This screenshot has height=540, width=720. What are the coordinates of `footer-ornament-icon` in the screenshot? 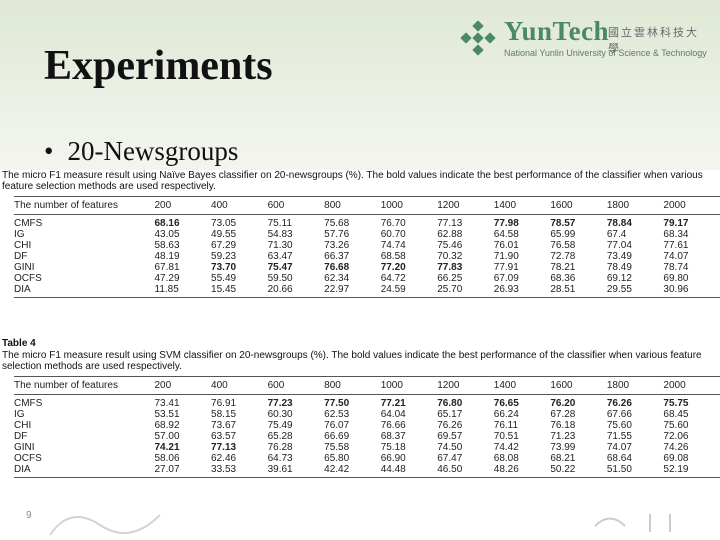 It's located at (632, 523).